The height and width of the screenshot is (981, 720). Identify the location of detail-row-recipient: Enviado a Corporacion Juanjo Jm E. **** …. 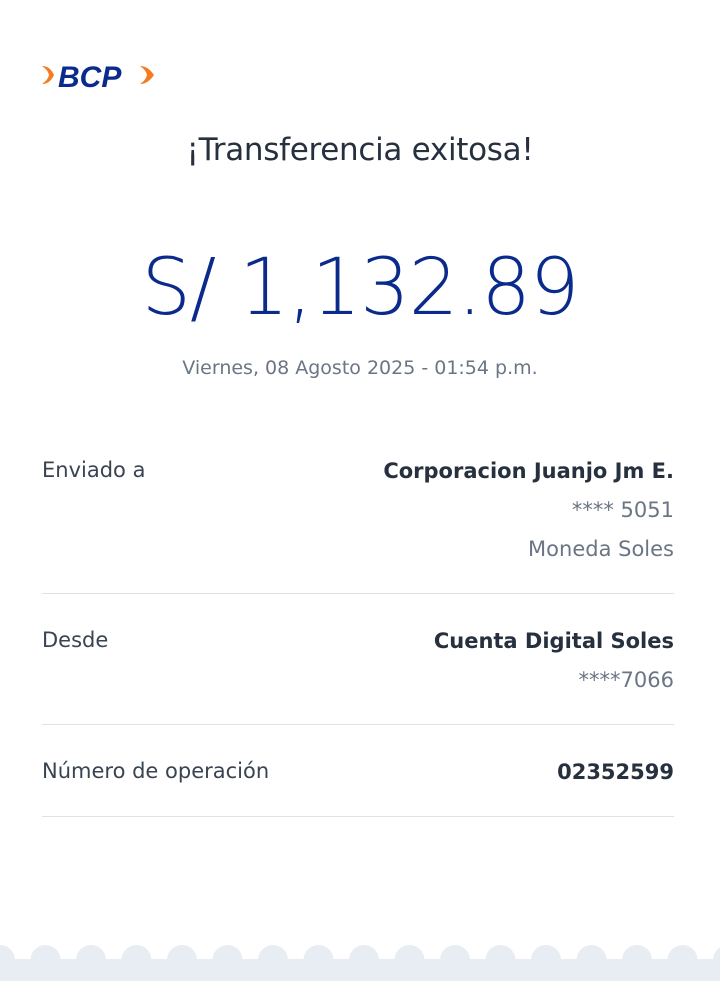
(358, 522).